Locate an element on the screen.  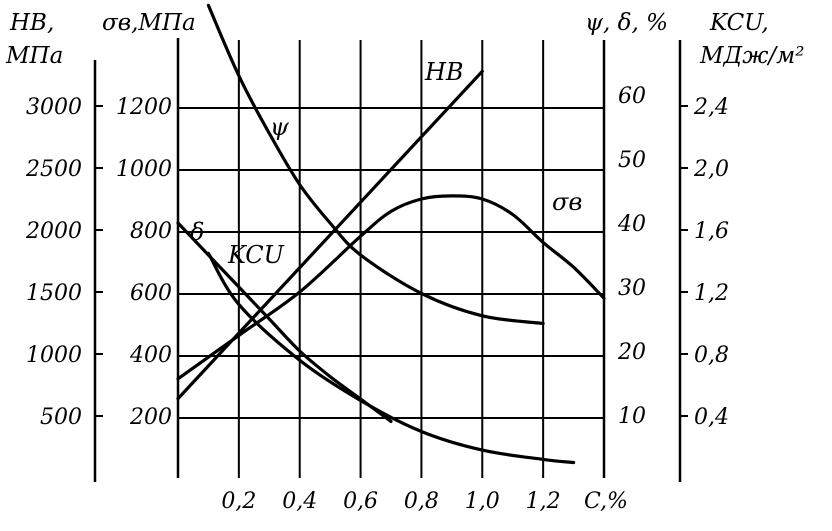
sigma-tick-label: 1000 is located at coordinates (144, 169).